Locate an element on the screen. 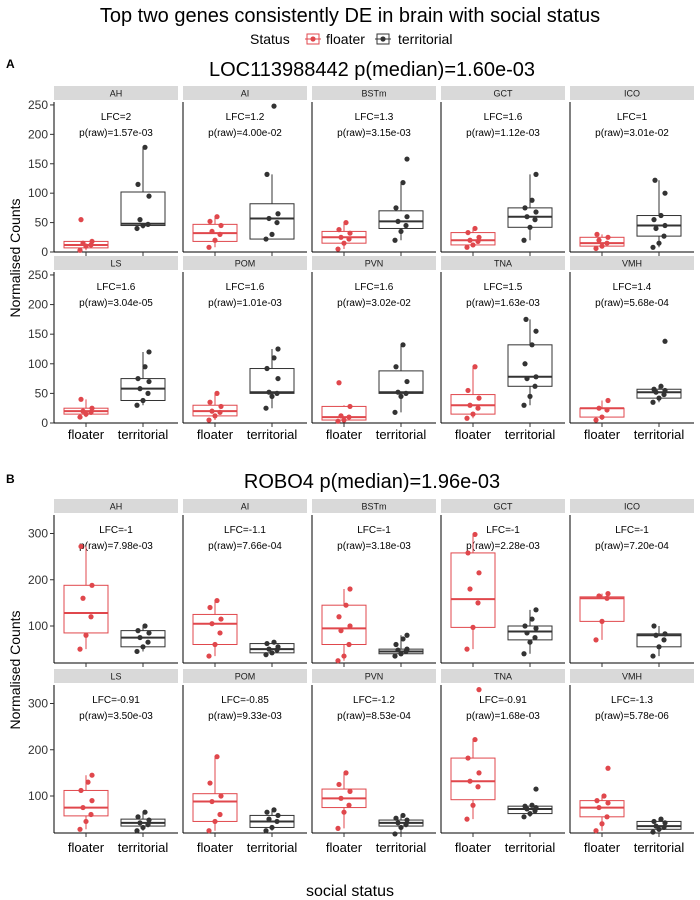 This screenshot has height=900, width=700. y-tick-label: 300 is located at coordinates (38, 534).